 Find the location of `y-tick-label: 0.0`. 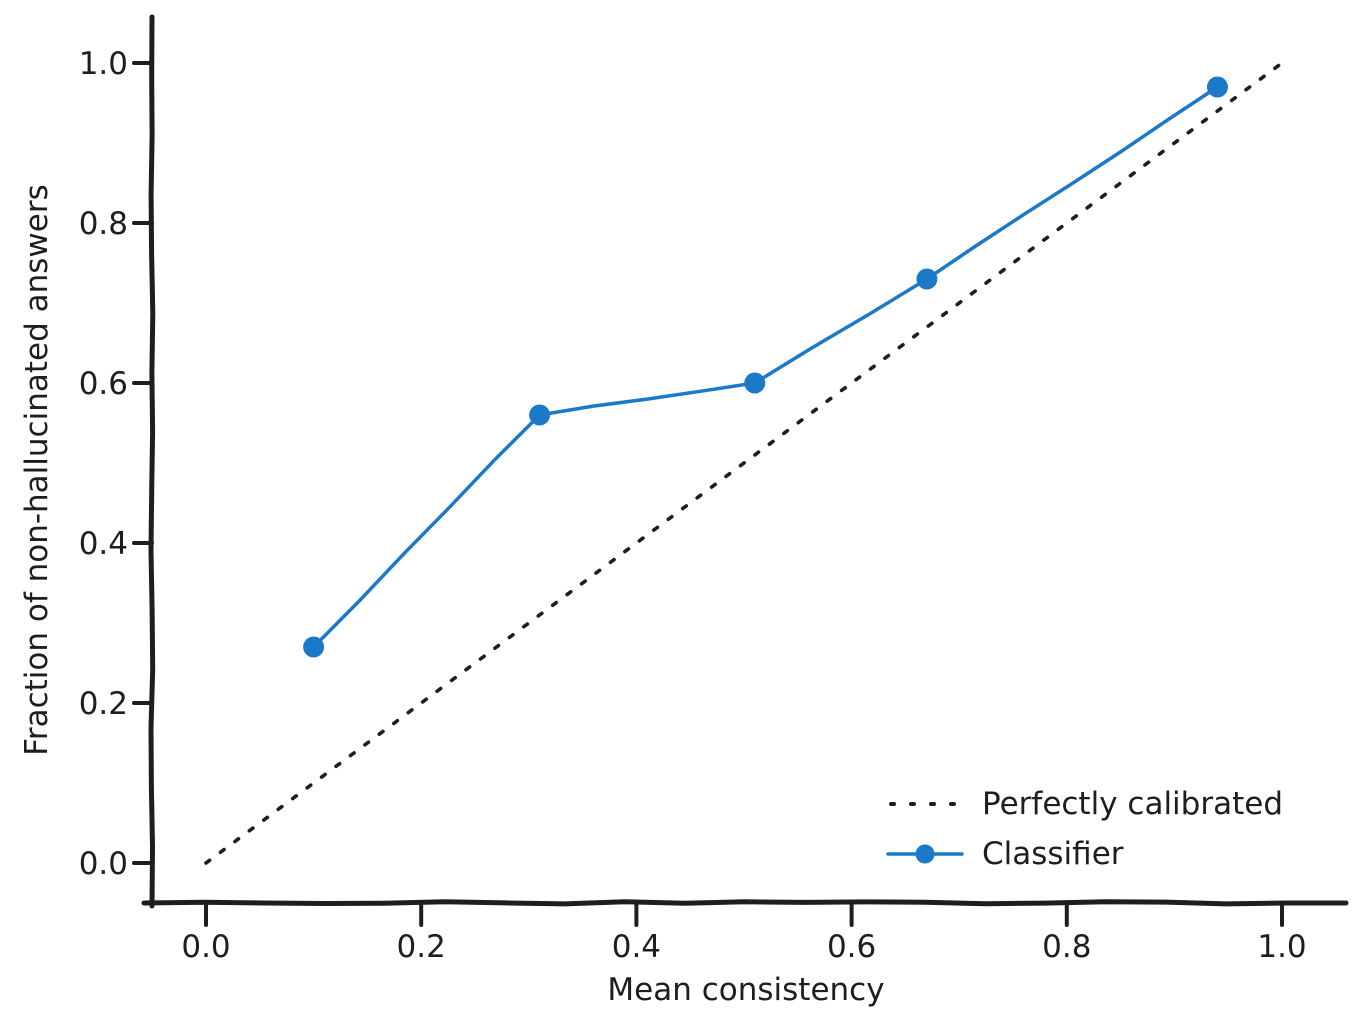

y-tick-label: 0.0 is located at coordinates (103, 864).